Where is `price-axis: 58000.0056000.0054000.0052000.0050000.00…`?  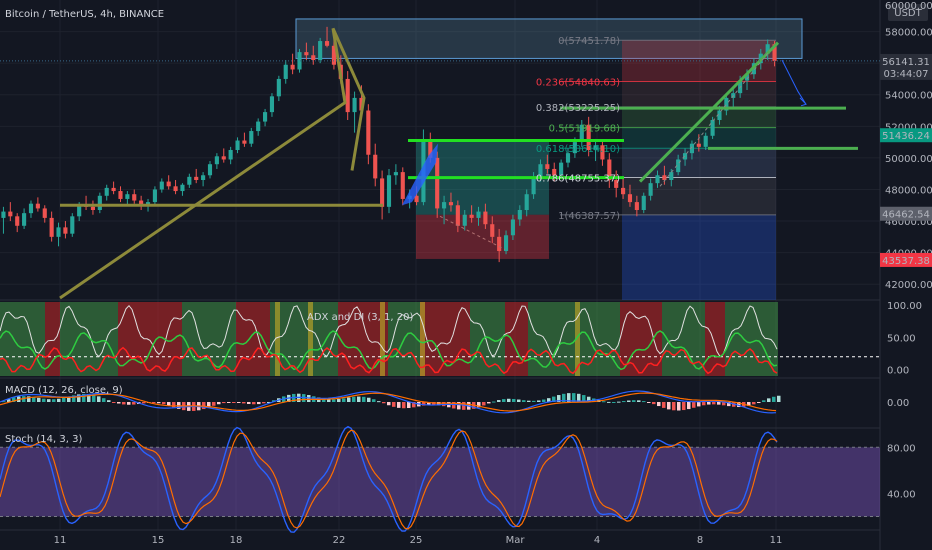
price-axis: 58000.0056000.0054000.0052000.0050000.00… is located at coordinates (906, 264).